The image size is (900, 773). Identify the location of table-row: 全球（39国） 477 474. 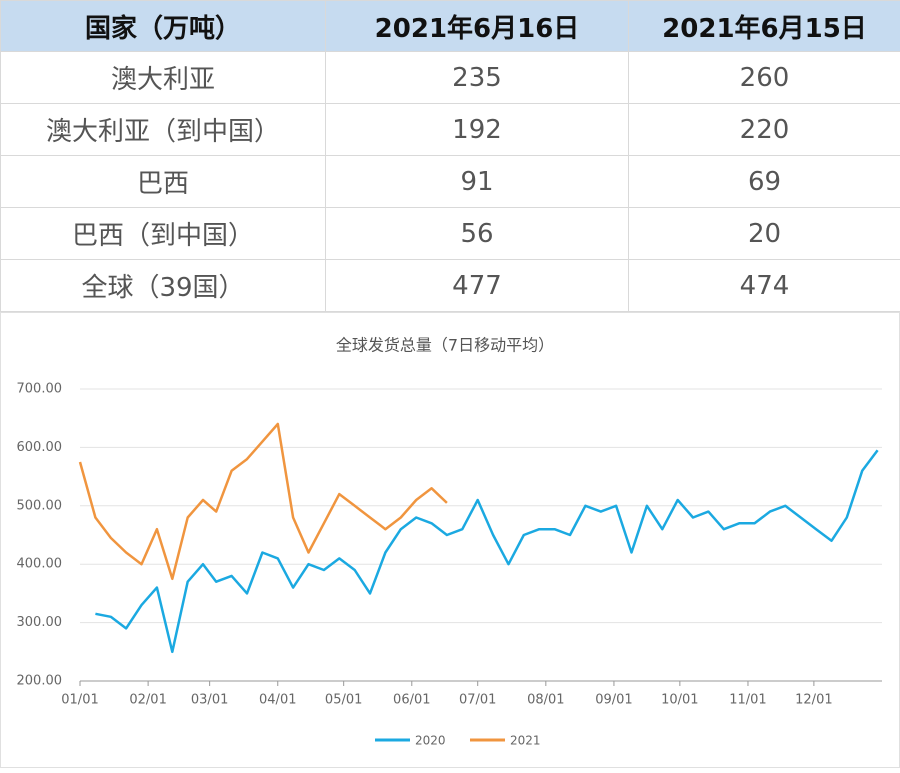
(450, 285).